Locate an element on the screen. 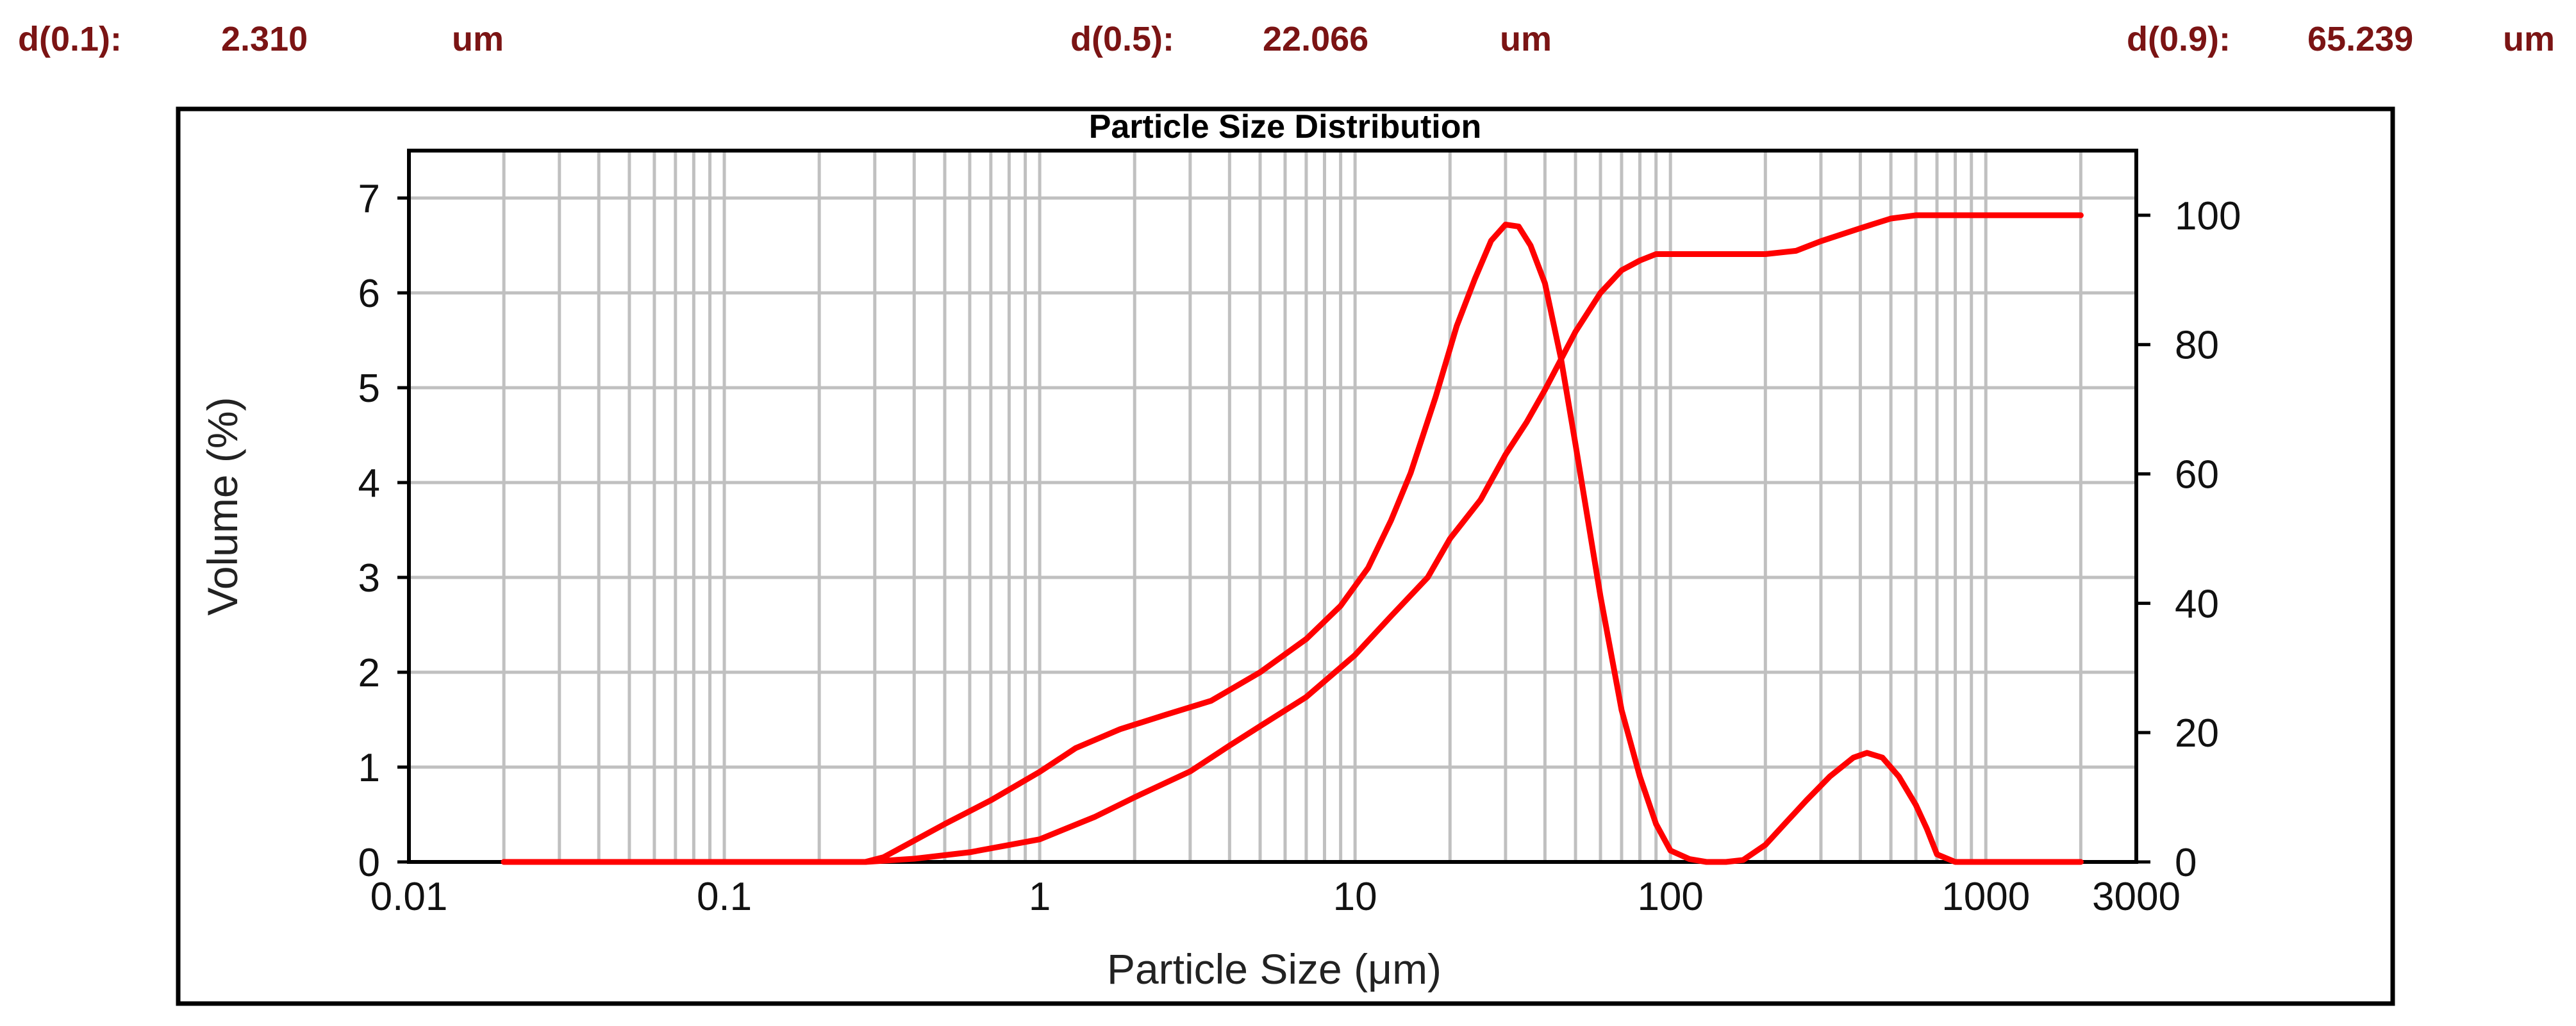 The width and height of the screenshot is (2576, 1026). y2-tick-label: 100 is located at coordinates (2208, 216).